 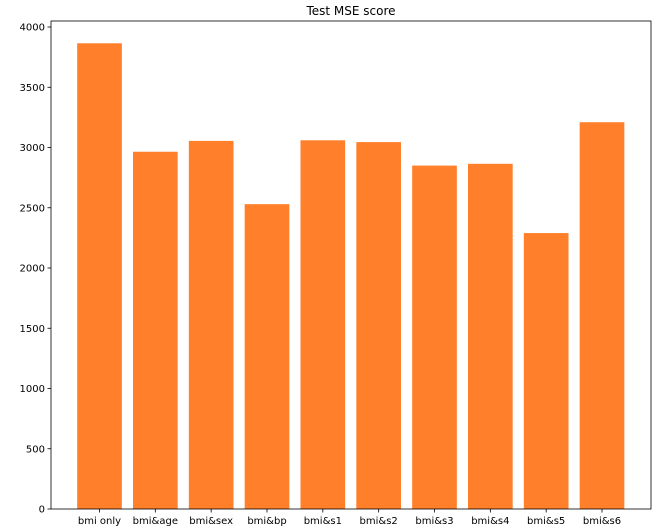 What do you see at coordinates (32, 88) in the screenshot?
I see `y-tick-label-7: 3500` at bounding box center [32, 88].